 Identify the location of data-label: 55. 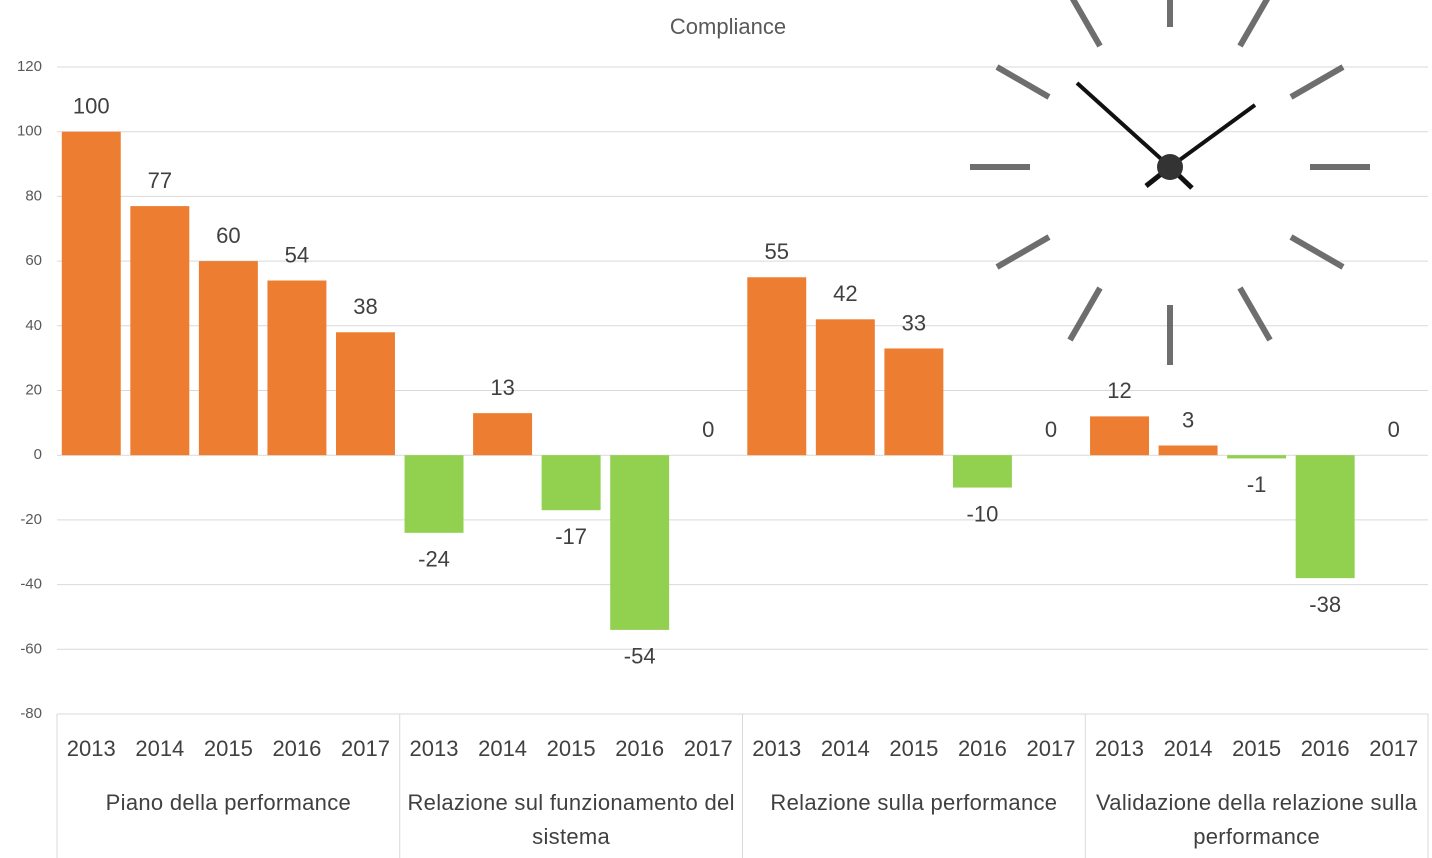
(777, 251).